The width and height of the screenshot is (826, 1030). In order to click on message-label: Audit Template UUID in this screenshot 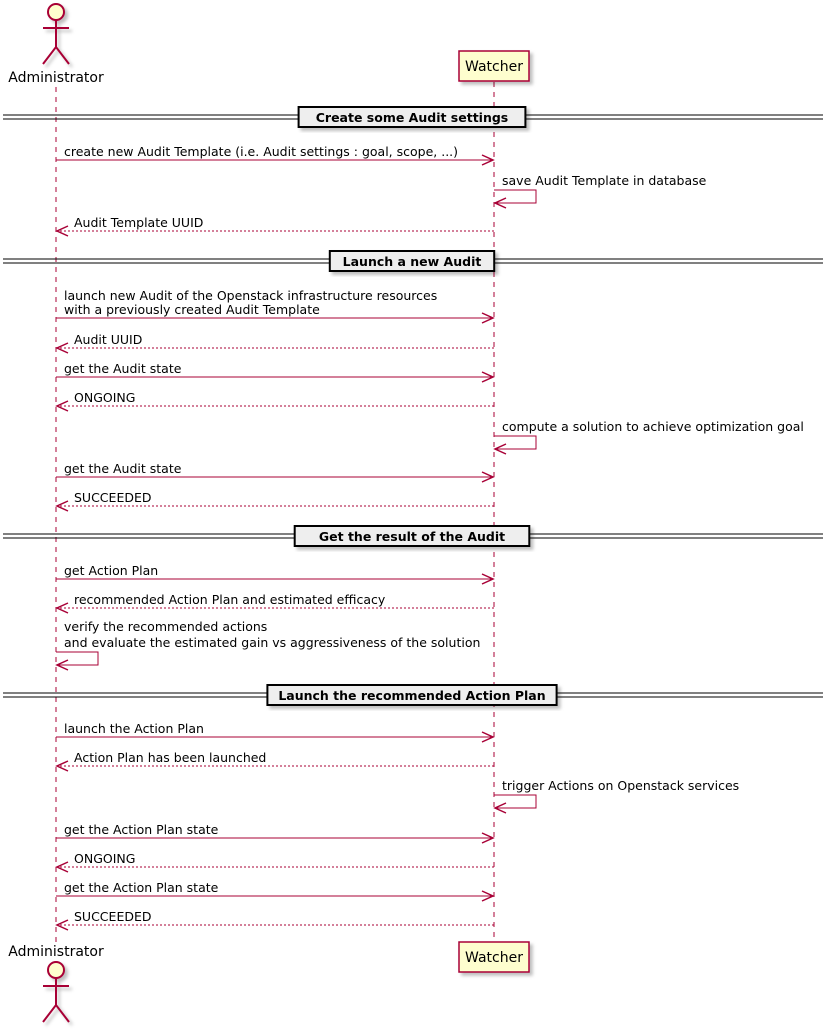, I will do `click(138, 222)`.